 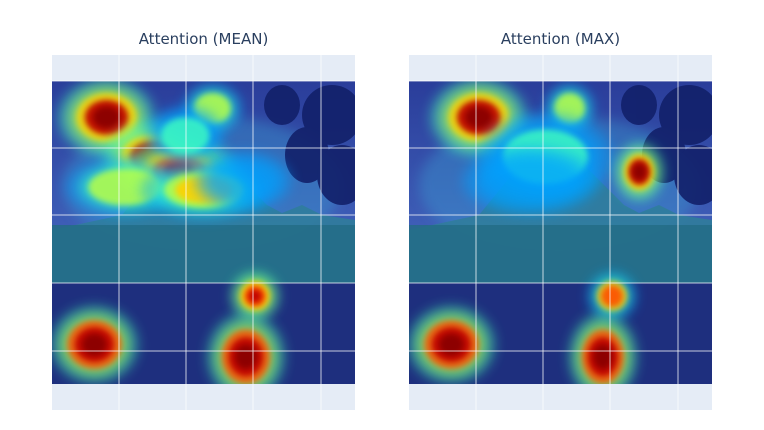 I want to click on chart-title-mean: Attention (MEAN), so click(x=203, y=39).